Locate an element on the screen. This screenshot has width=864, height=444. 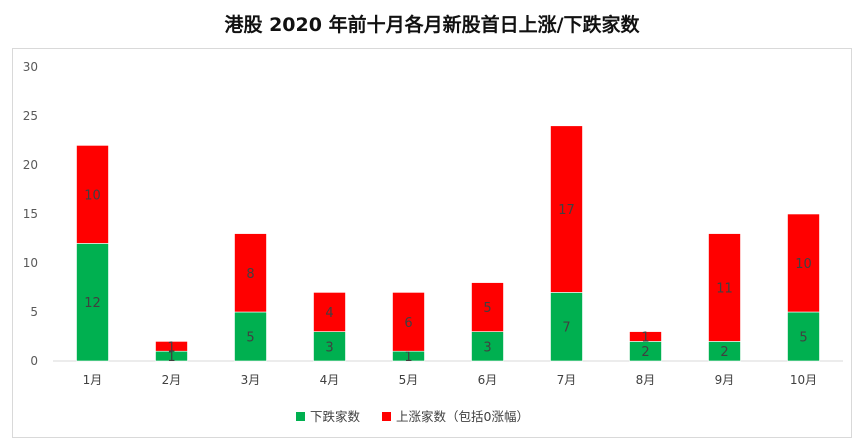
y-tick-label: 20 is located at coordinates (30, 165).